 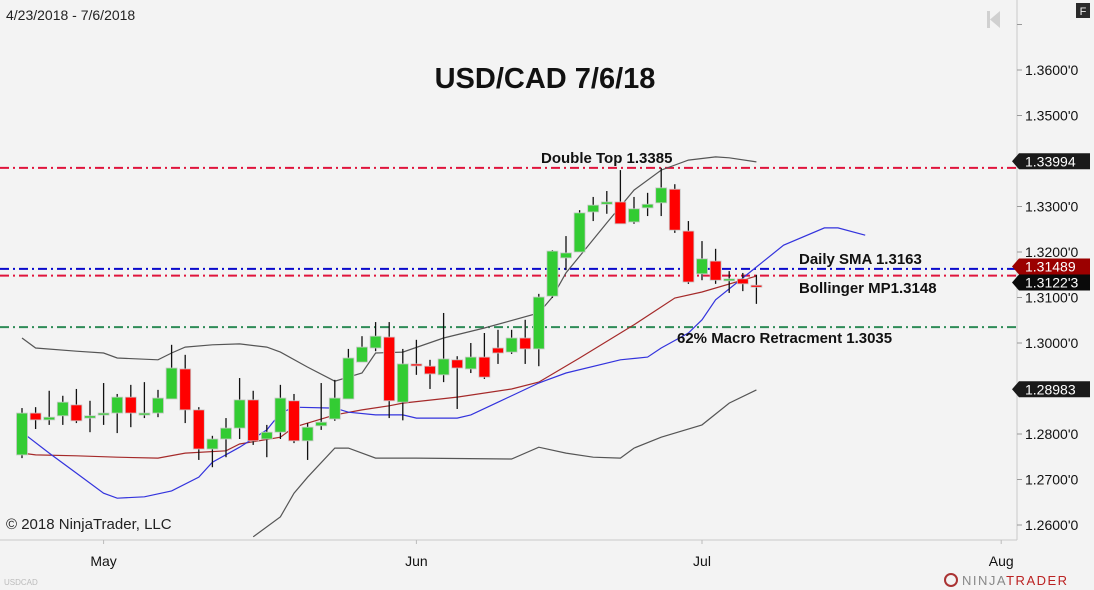 What do you see at coordinates (784, 338) in the screenshot?
I see `level-label: 62% Macro Retracment 1.3035` at bounding box center [784, 338].